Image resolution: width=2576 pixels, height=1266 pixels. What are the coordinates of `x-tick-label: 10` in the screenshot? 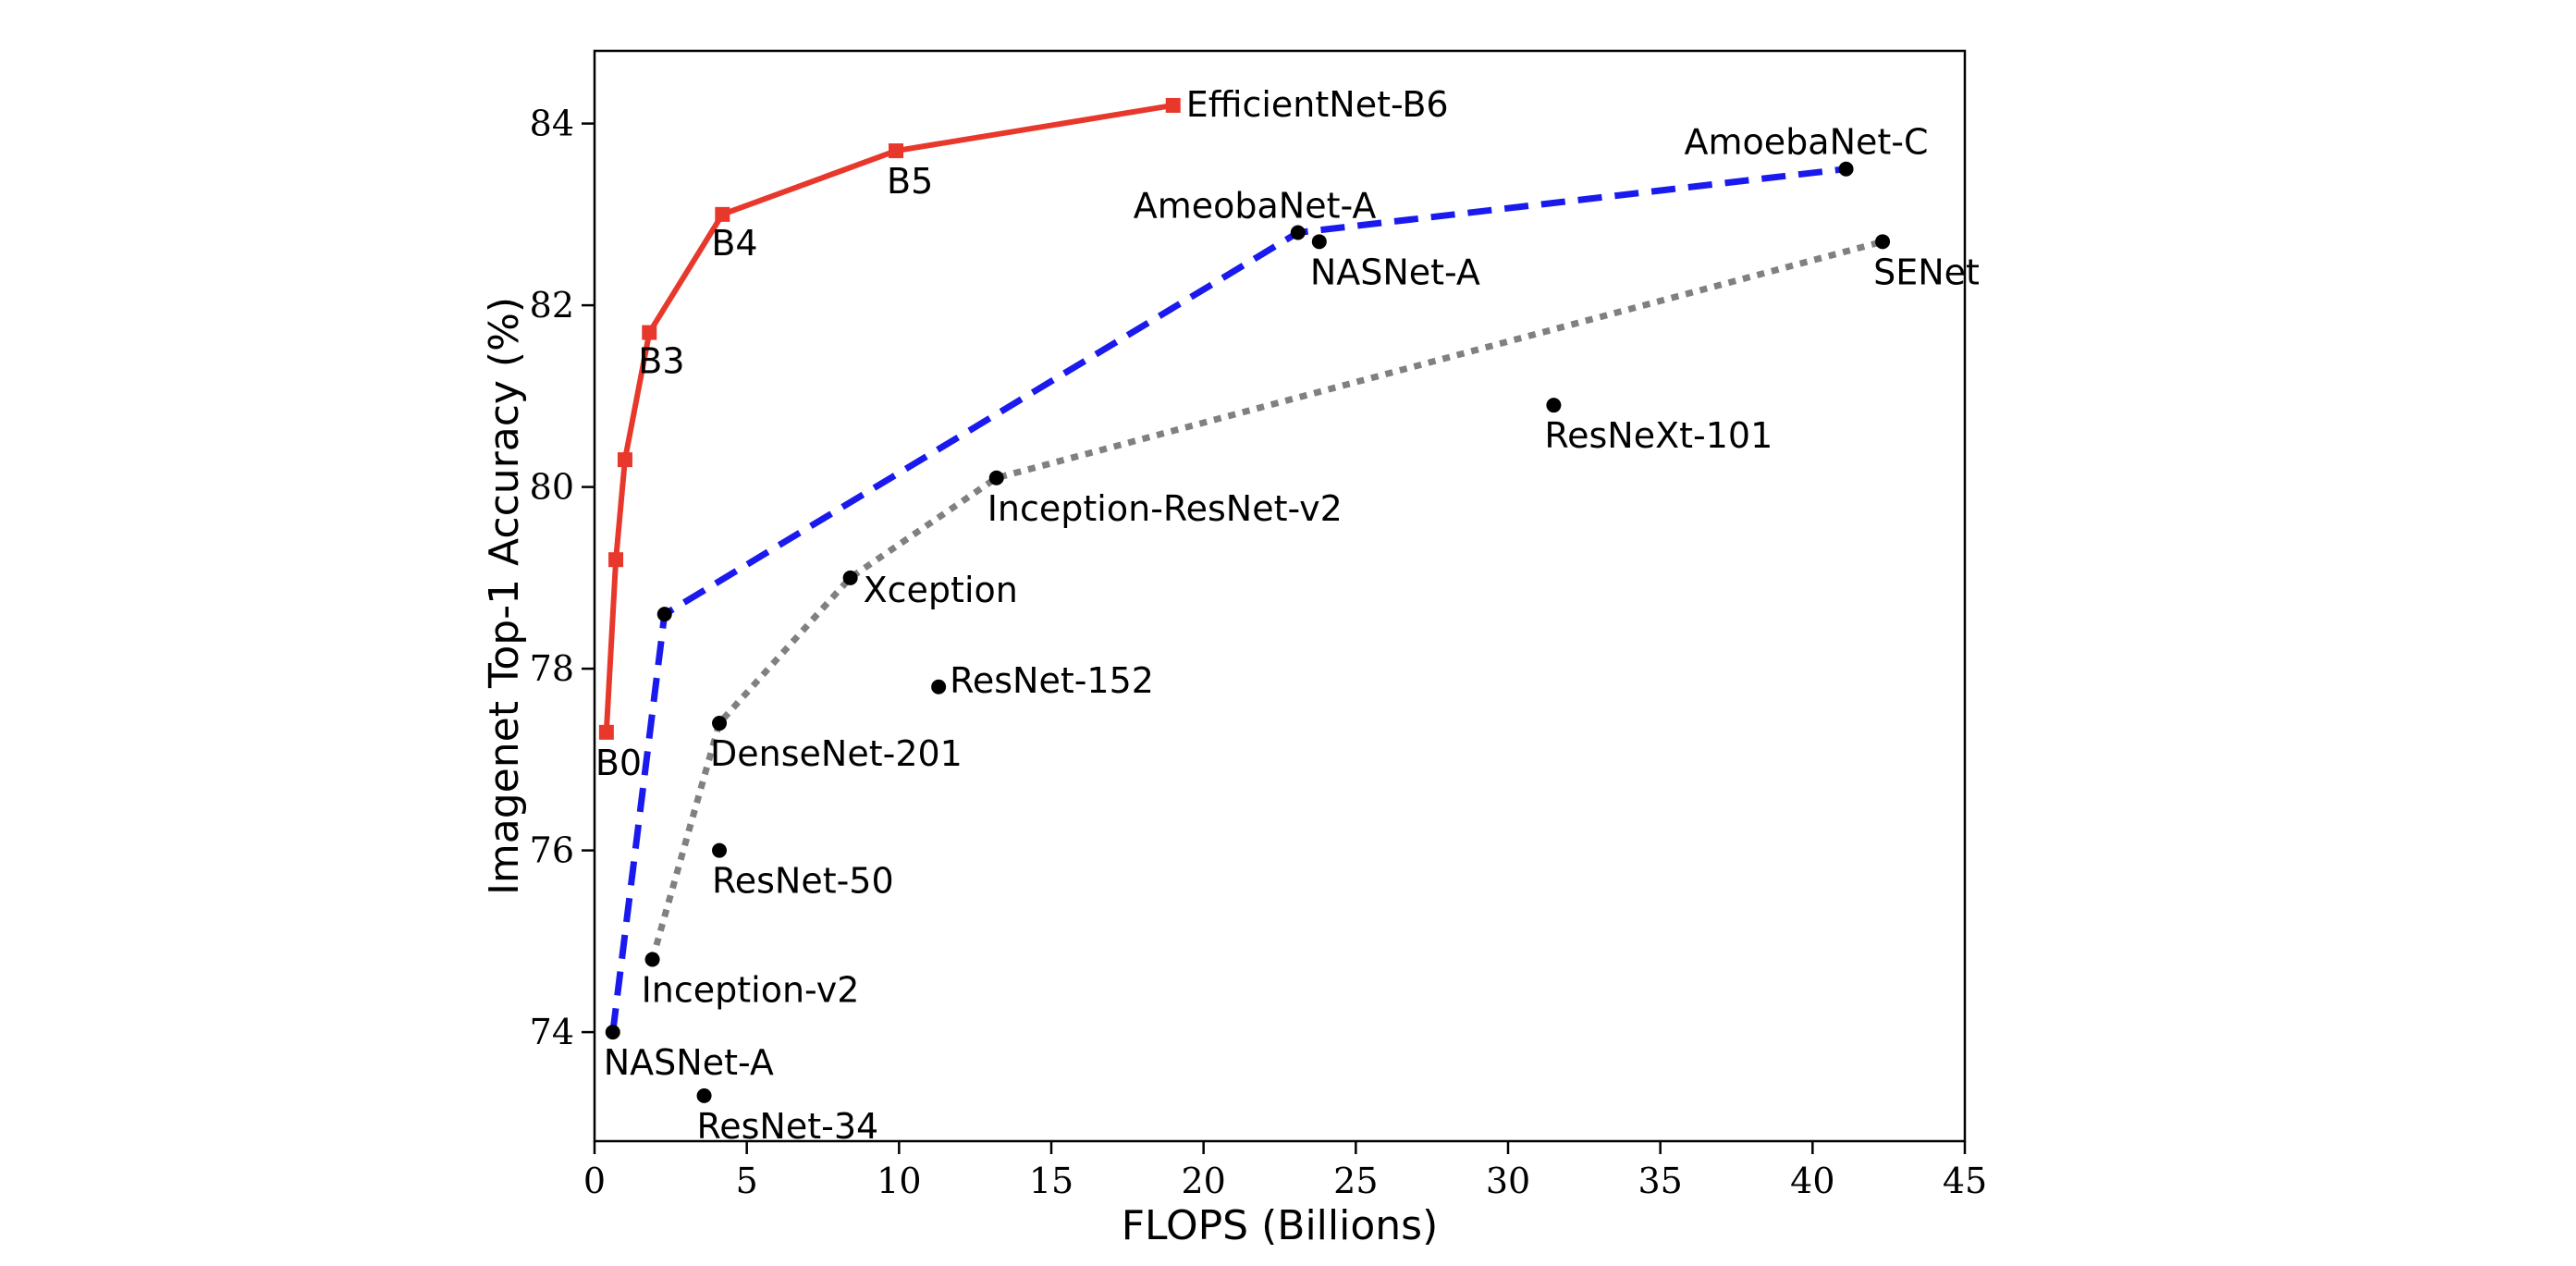 It's located at (899, 1181).